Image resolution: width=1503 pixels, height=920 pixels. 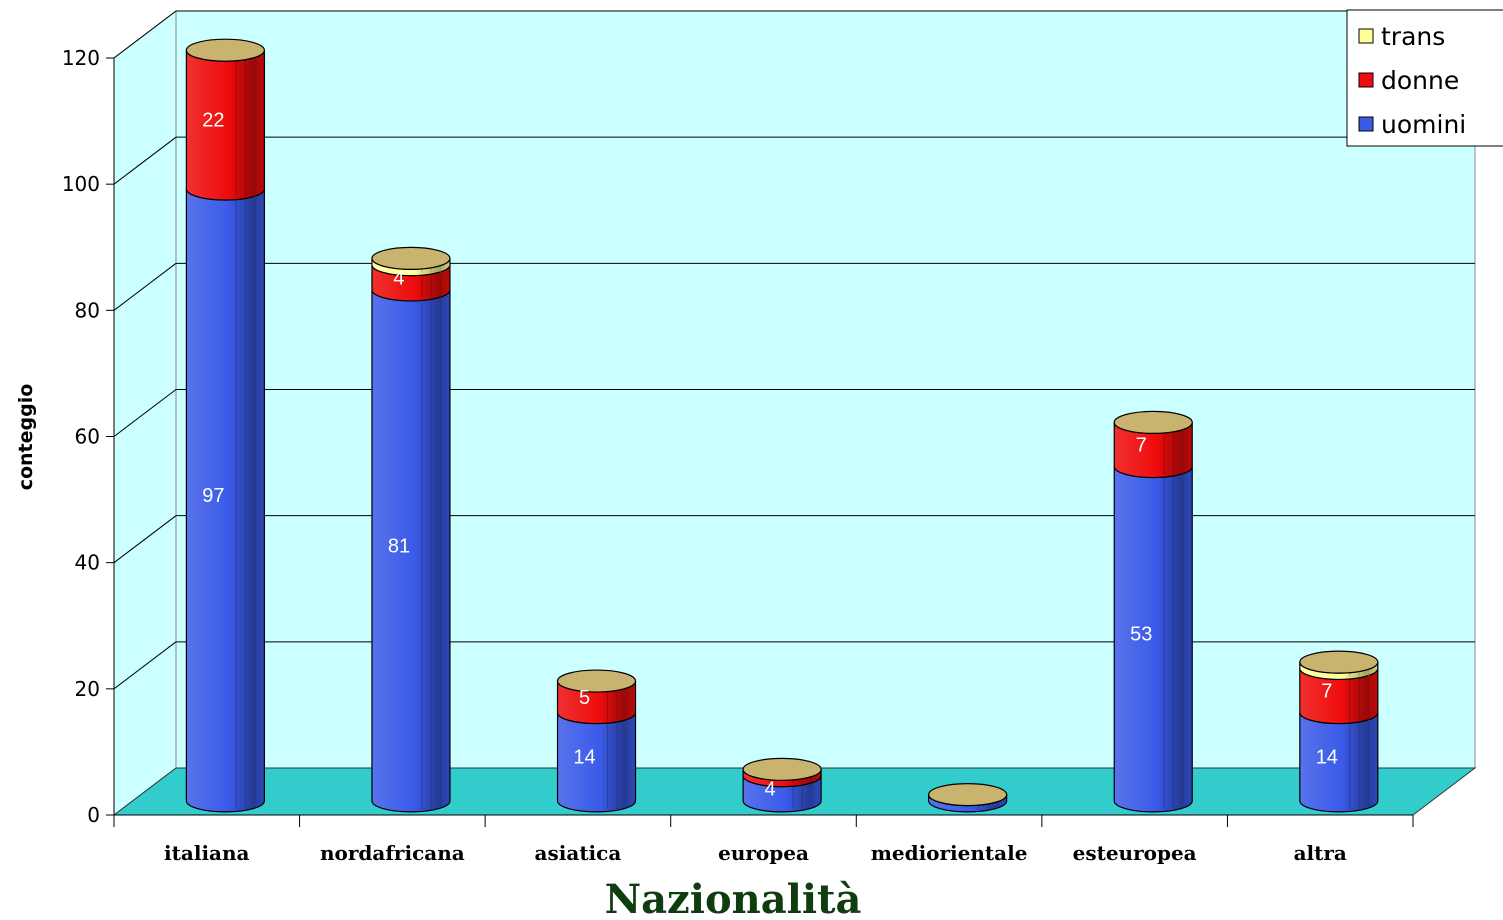 I want to click on x-tick-label: mediorientale, so click(x=949, y=853).